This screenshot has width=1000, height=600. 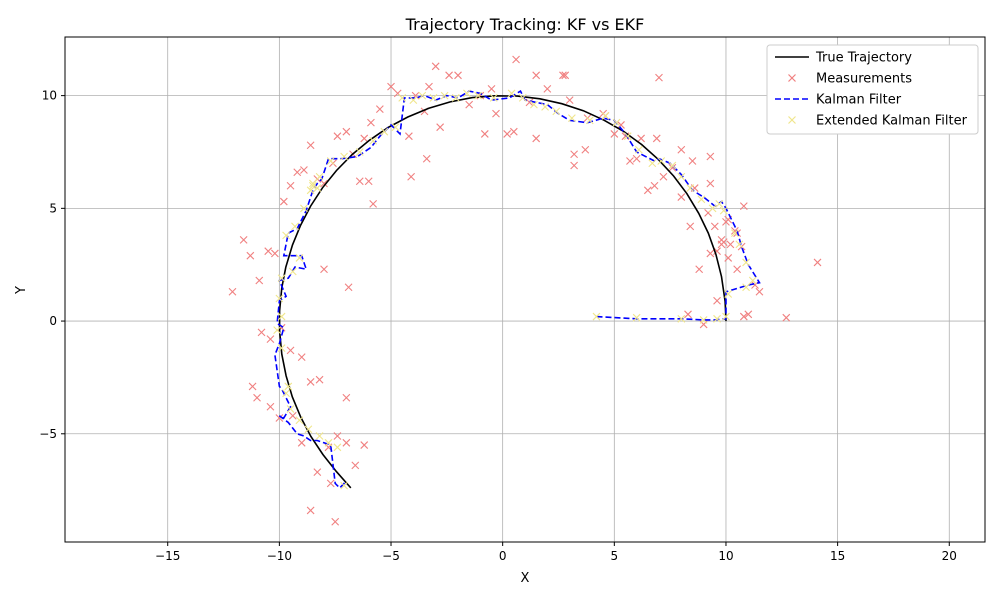 I want to click on legend-label-kalman-filter: Kalman Filter, so click(x=859, y=100).